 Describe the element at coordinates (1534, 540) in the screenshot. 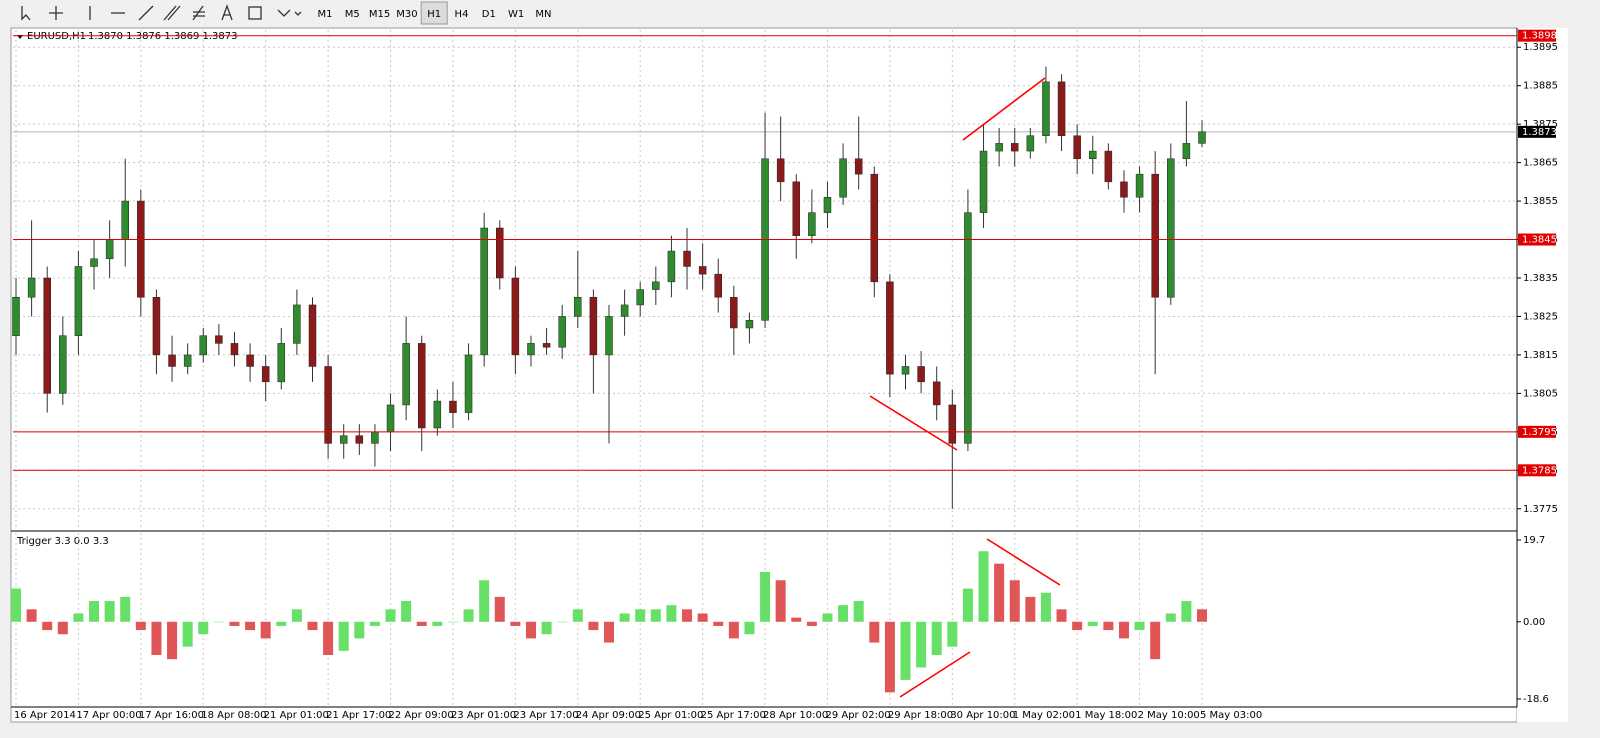

I see `y-tick-label: 19.7` at that location.